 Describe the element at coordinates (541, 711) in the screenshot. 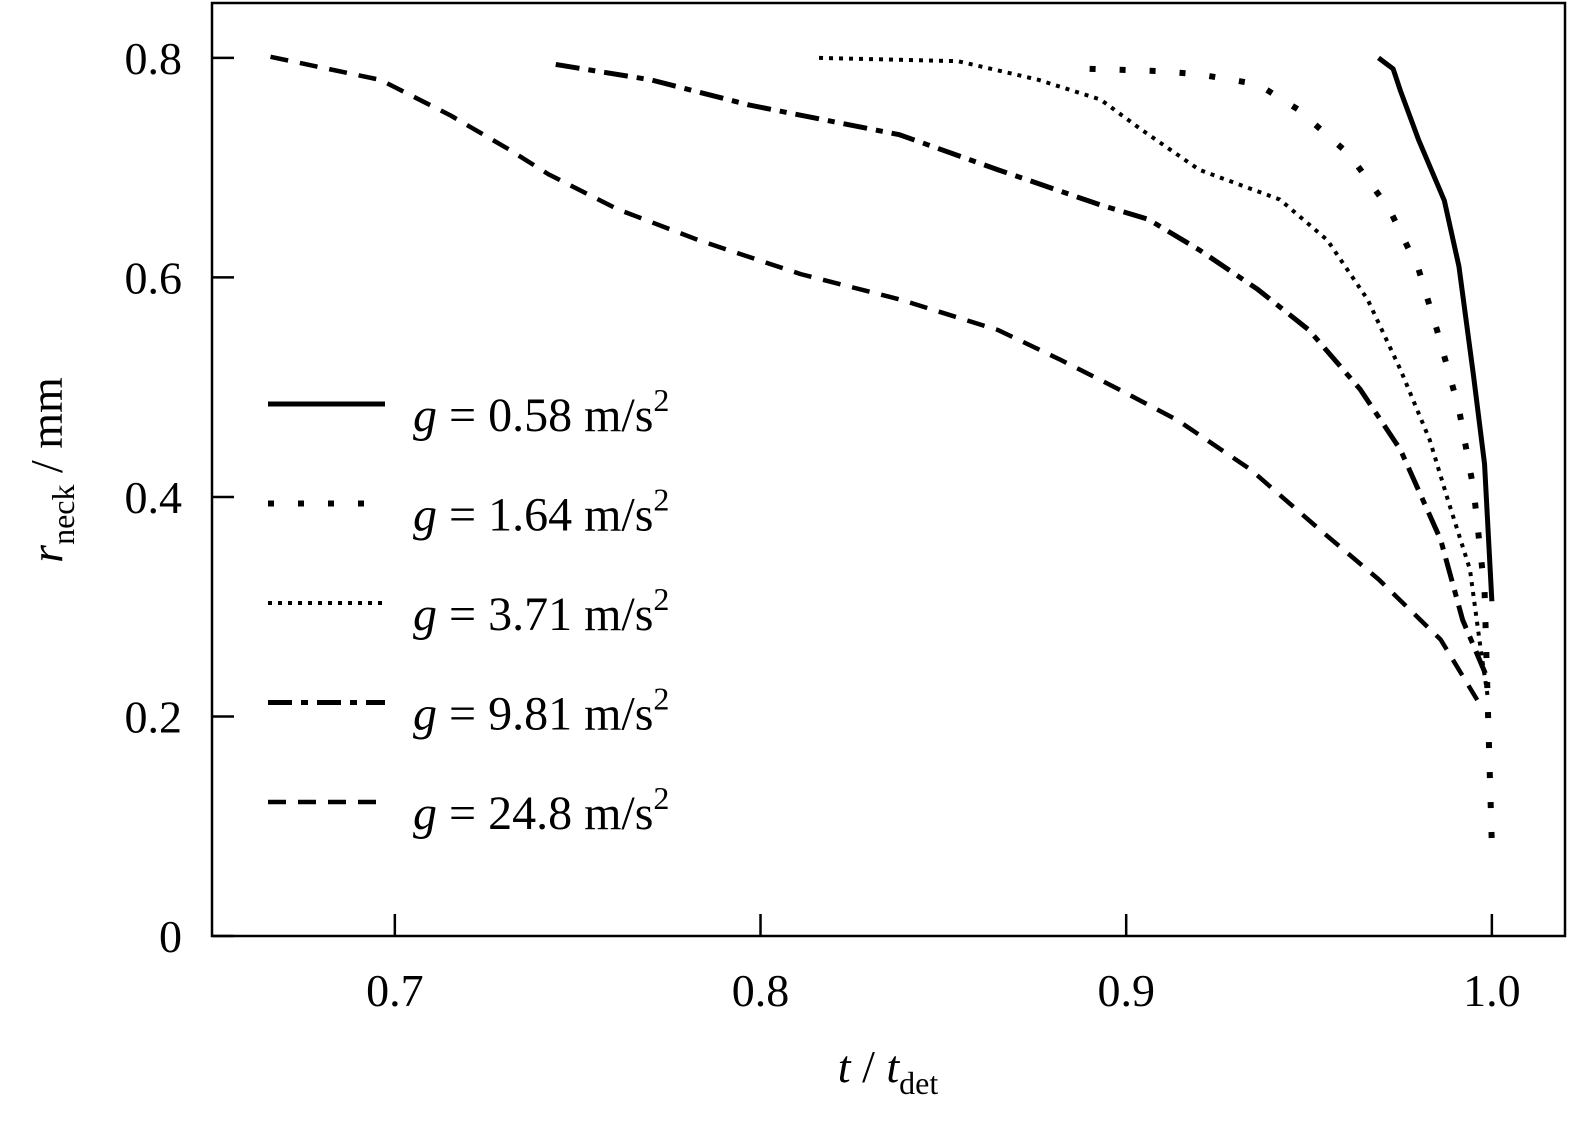

I see `legend-label: g = 9.81 m/s2` at that location.